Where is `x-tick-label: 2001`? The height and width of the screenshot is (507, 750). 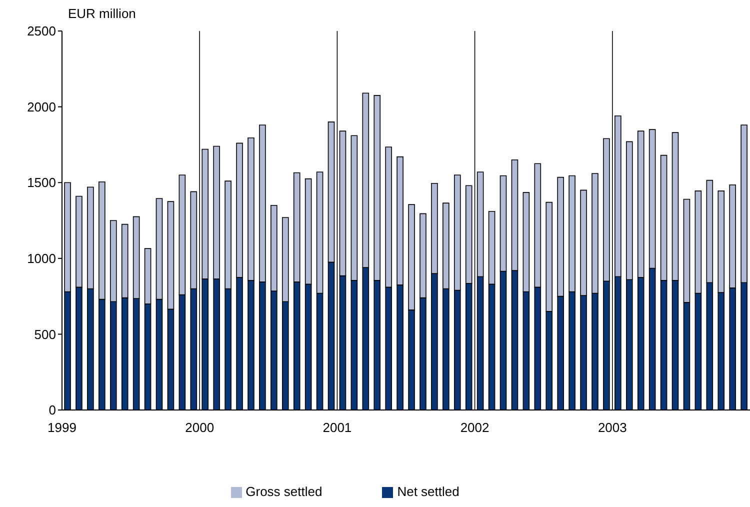 x-tick-label: 2001 is located at coordinates (337, 427).